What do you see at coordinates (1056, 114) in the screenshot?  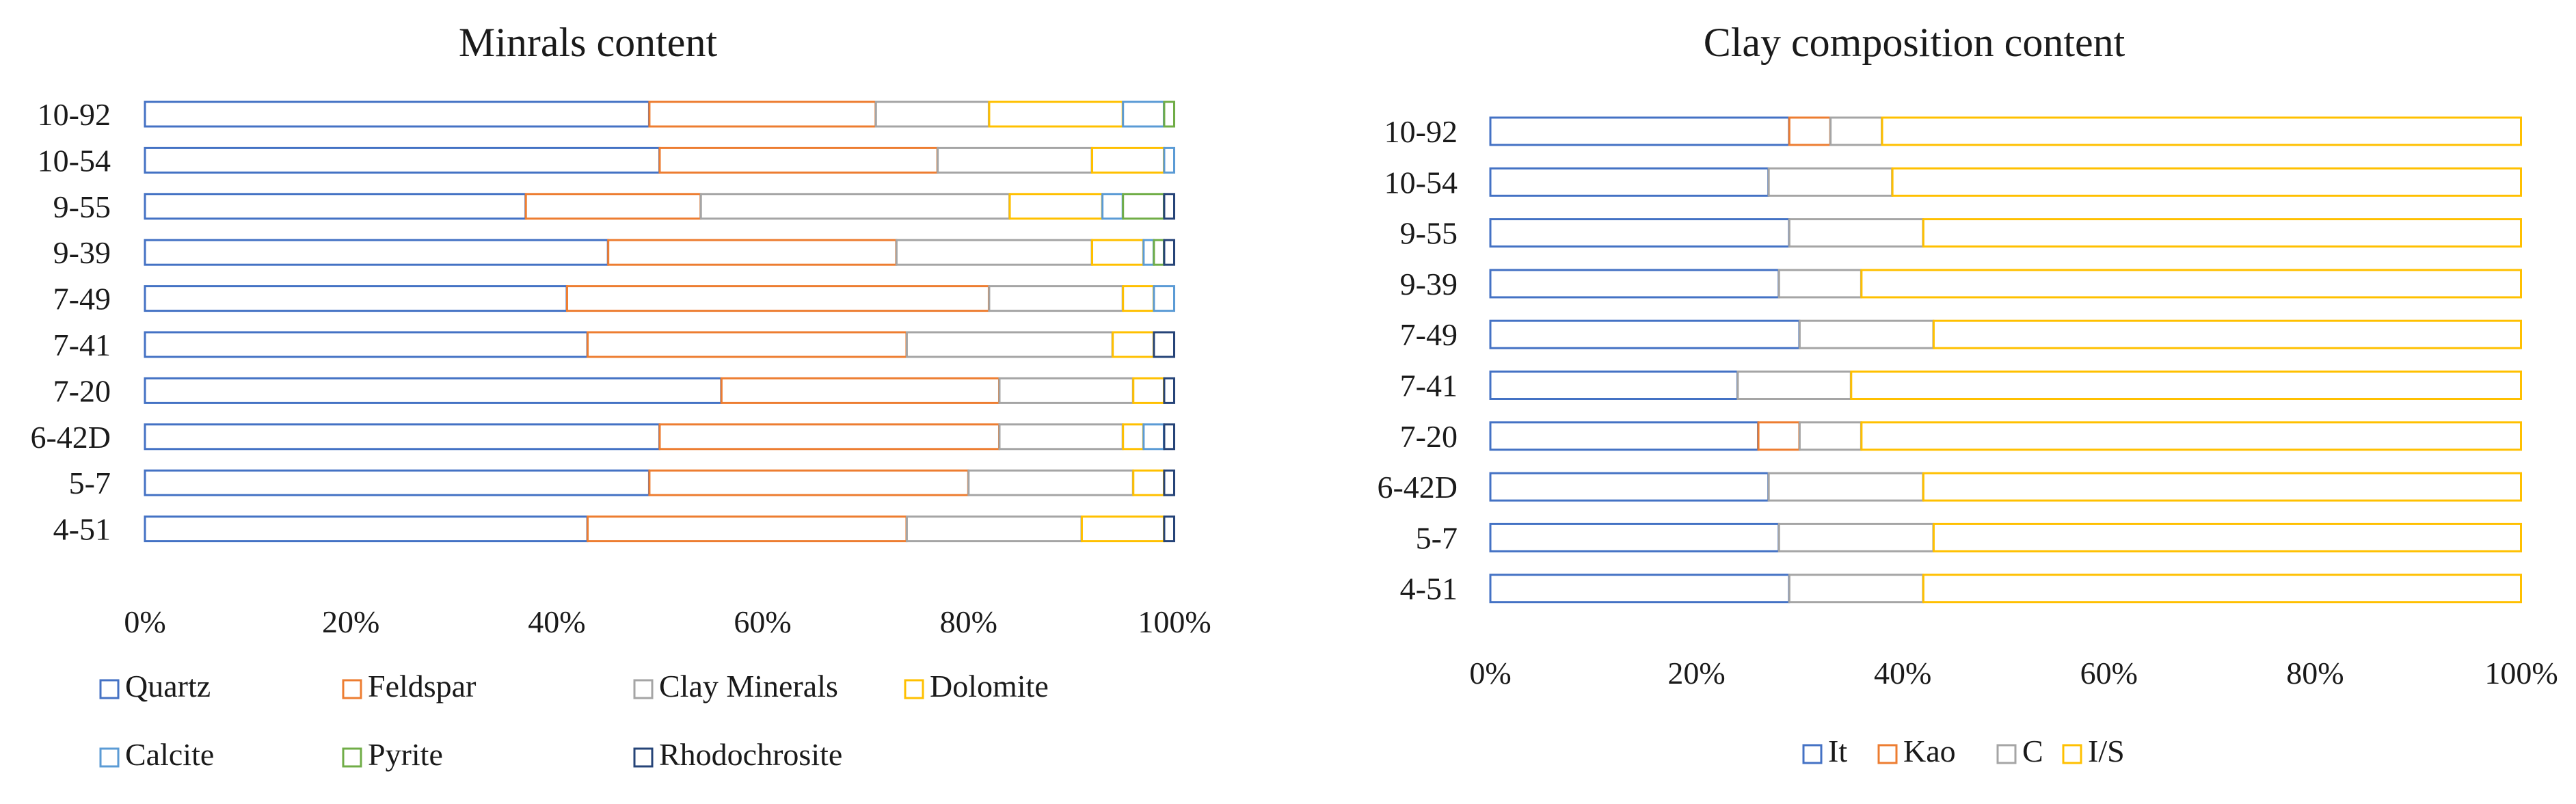 I see `bar-10-92-dolomite` at bounding box center [1056, 114].